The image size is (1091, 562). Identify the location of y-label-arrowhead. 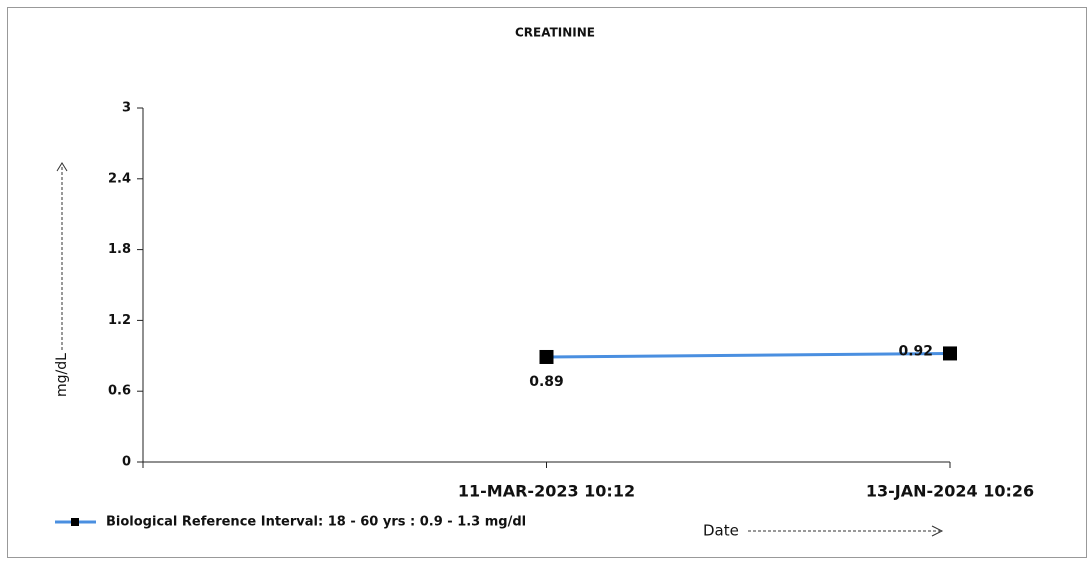
(62, 167).